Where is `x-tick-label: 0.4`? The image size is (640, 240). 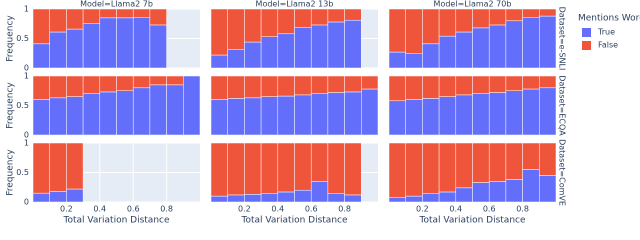
x-tick-label: 0.4 is located at coordinates (99, 209).